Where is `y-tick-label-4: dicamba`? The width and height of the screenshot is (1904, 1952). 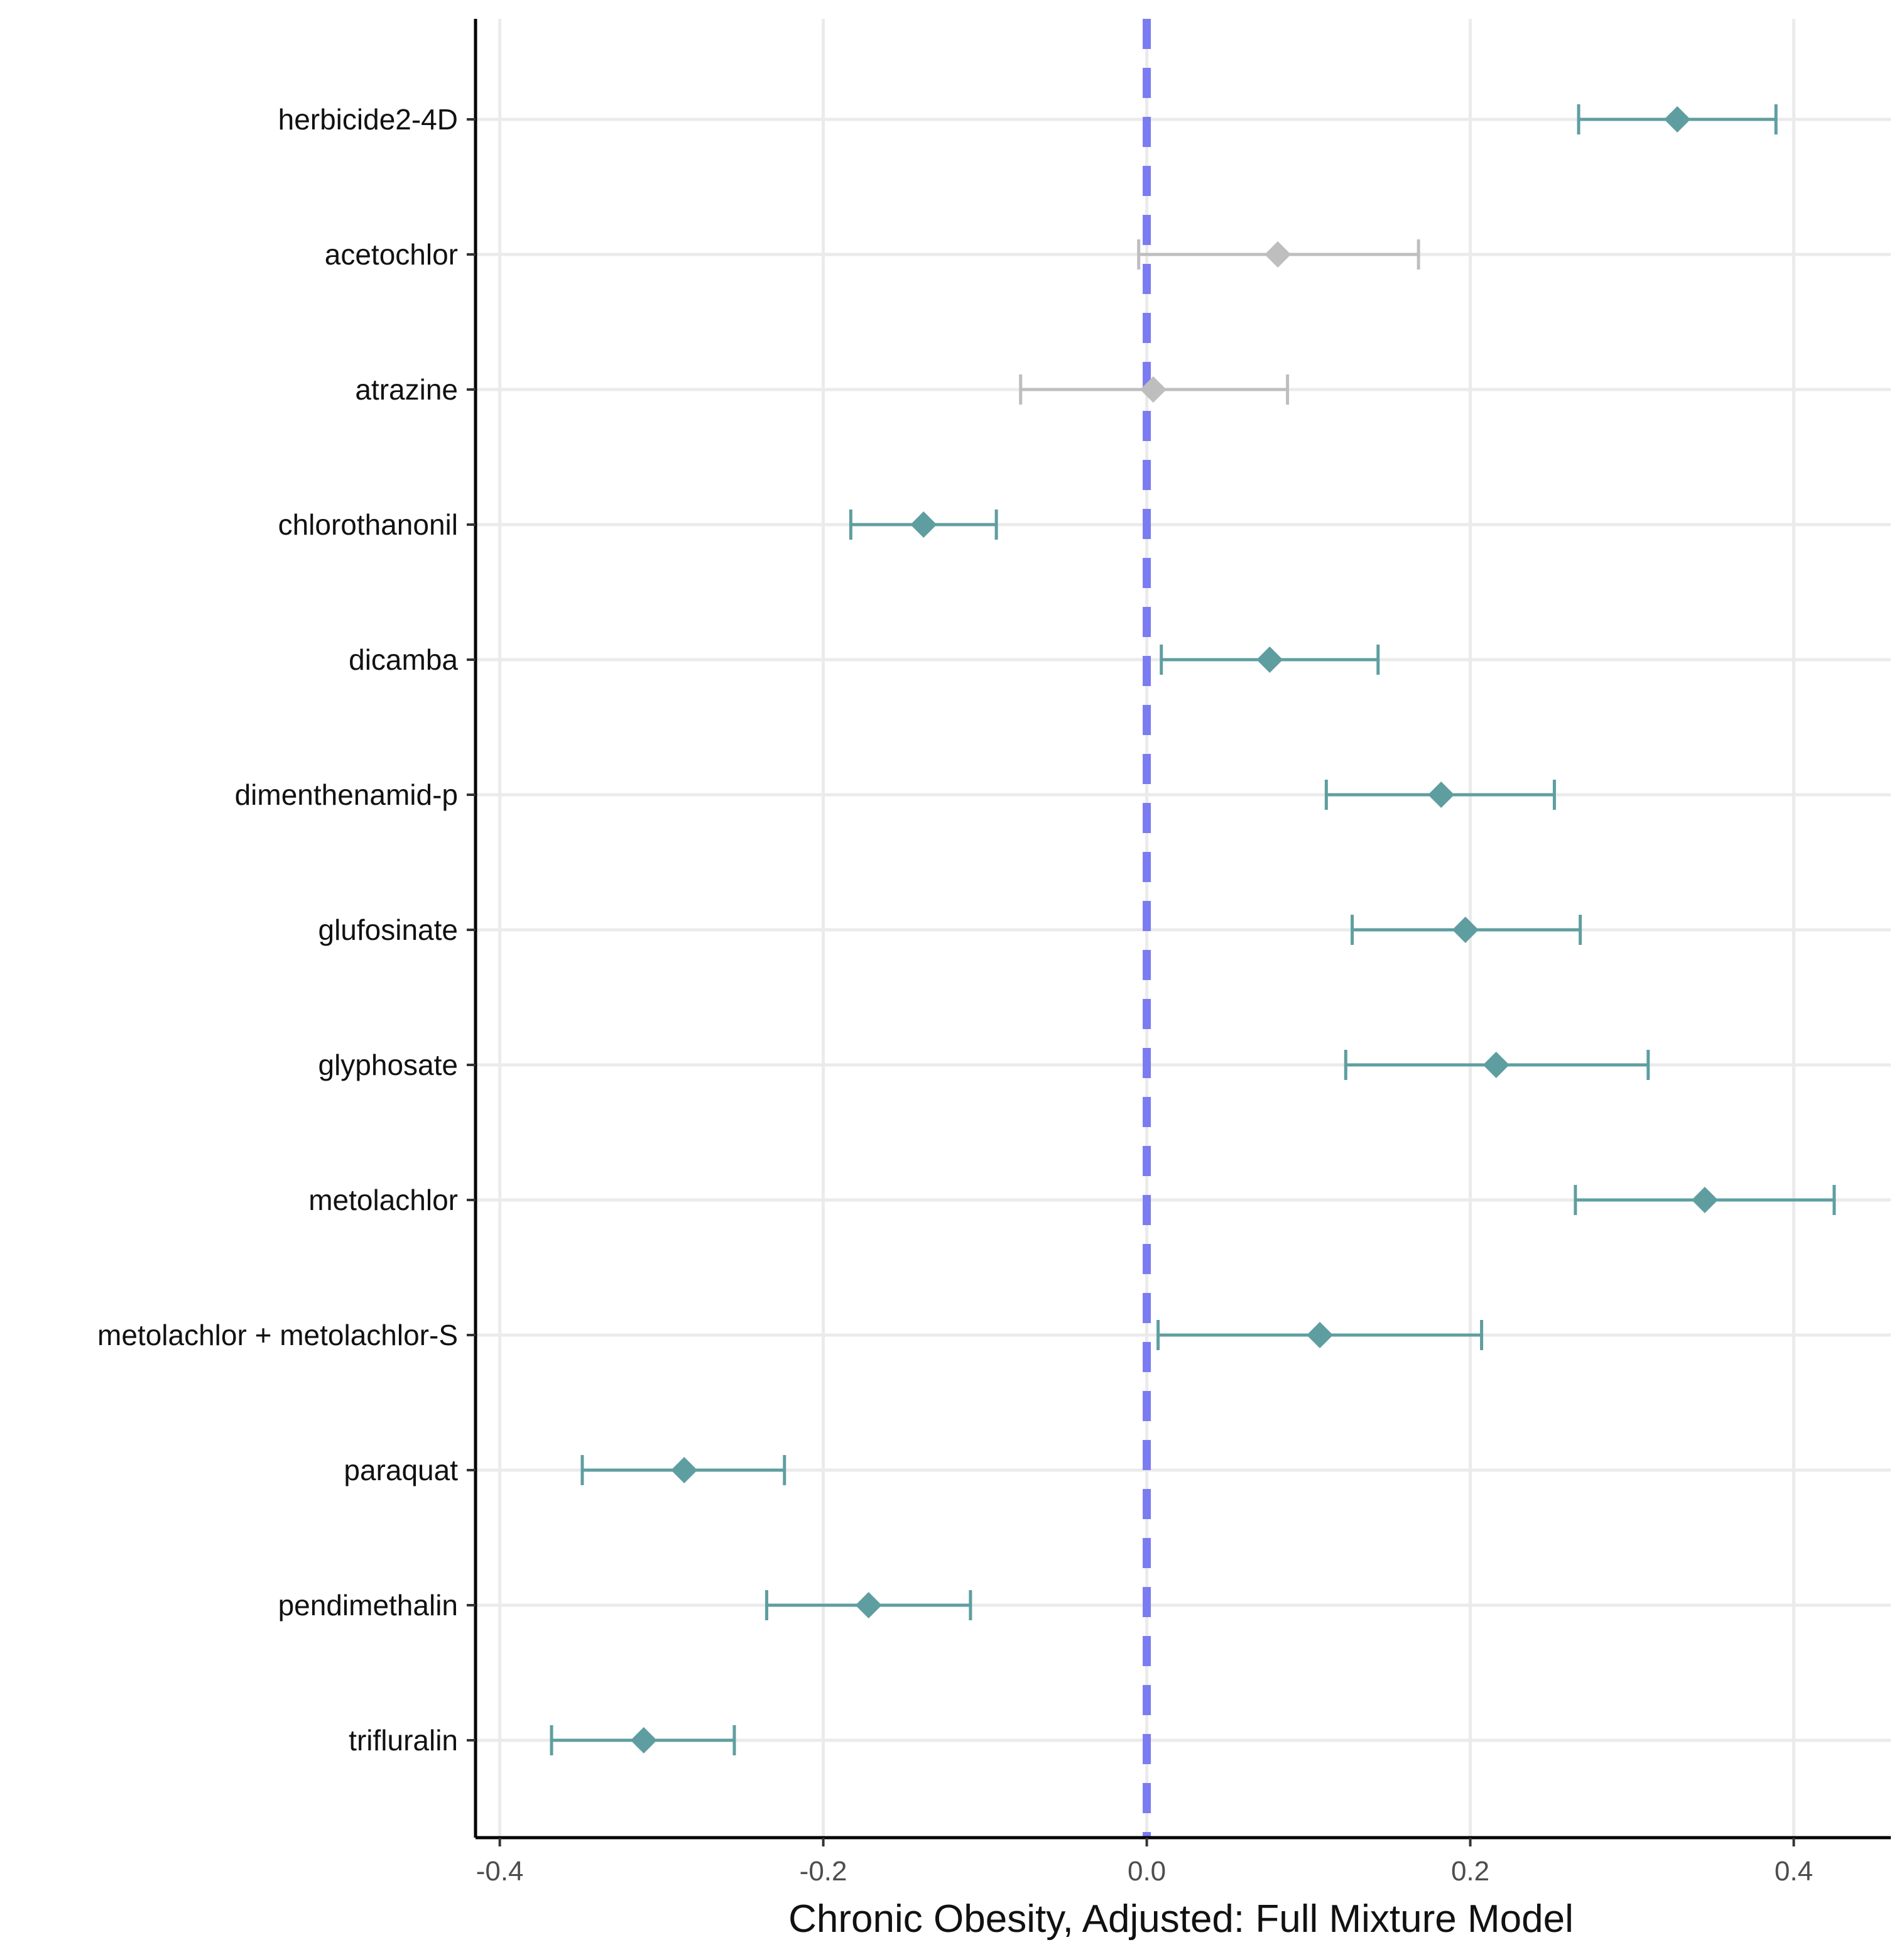
y-tick-label-4: dicamba is located at coordinates (403, 660).